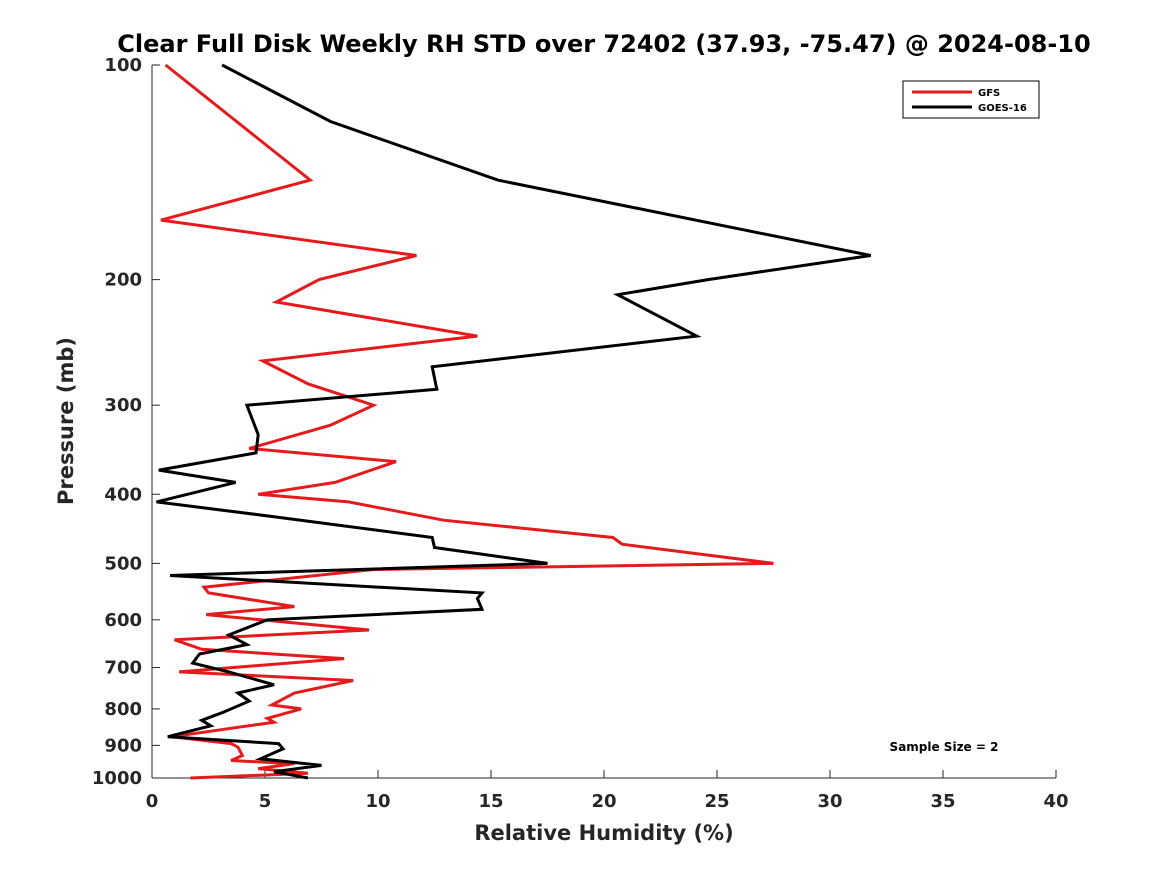  What do you see at coordinates (490, 801) in the screenshot?
I see `x-tick-label: 15` at bounding box center [490, 801].